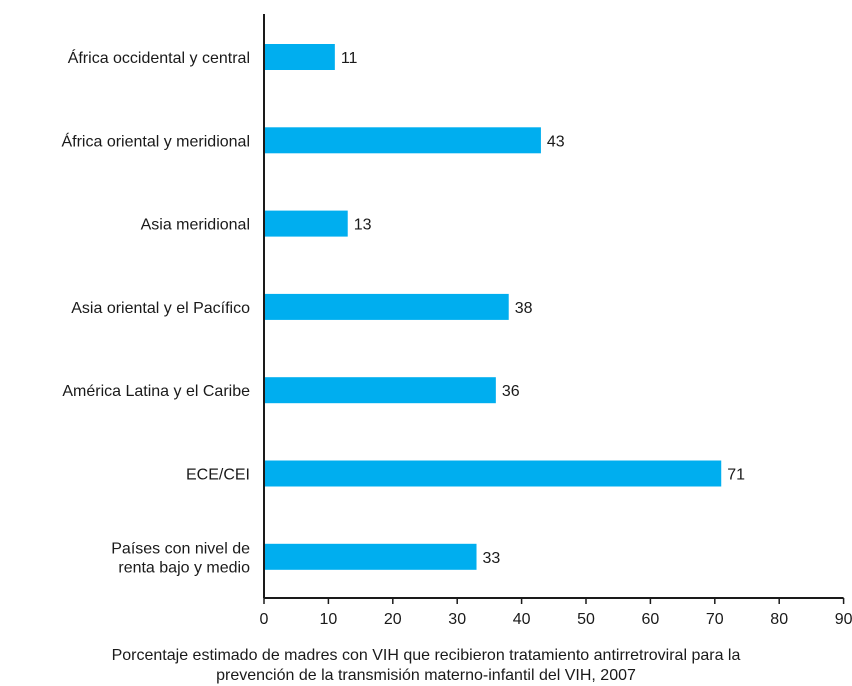 This screenshot has width=852, height=686. What do you see at coordinates (779, 619) in the screenshot?
I see `x-tick-label: 80` at bounding box center [779, 619].